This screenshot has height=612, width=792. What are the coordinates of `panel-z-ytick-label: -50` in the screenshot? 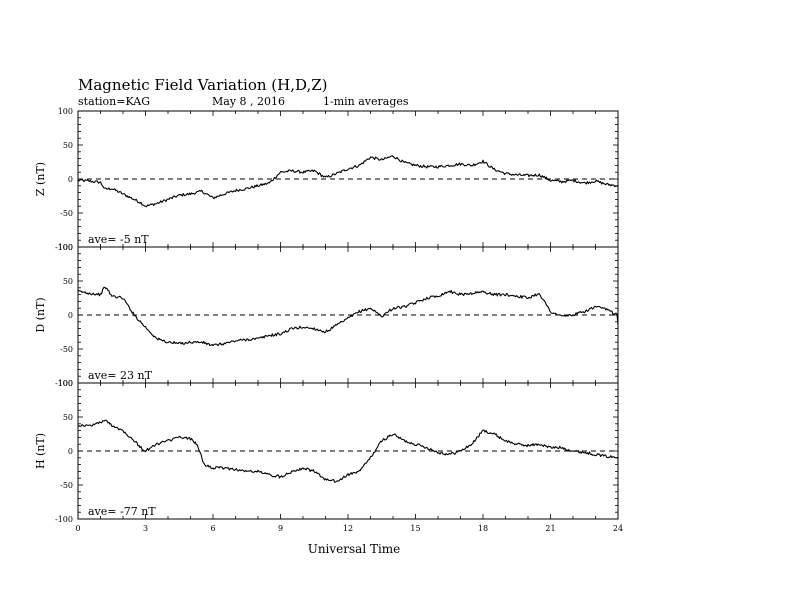 It's located at (66, 213).